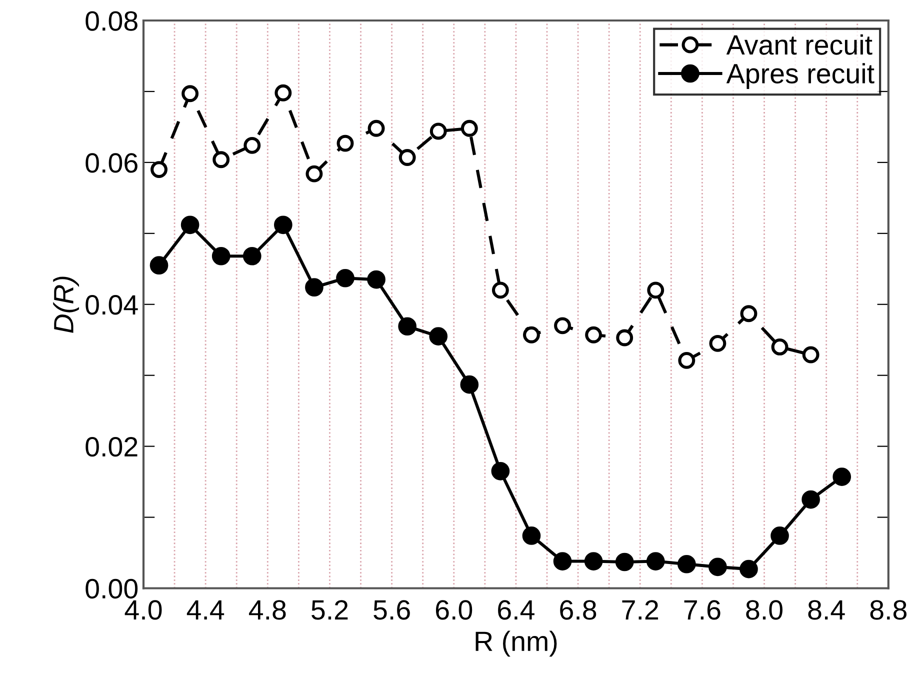  What do you see at coordinates (392, 610) in the screenshot?
I see `x-tick-label: 5.6` at bounding box center [392, 610].